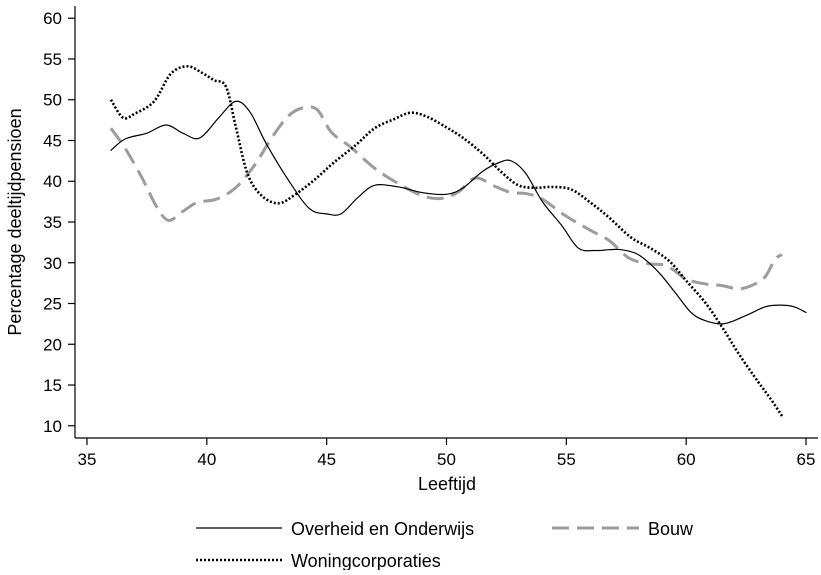  What do you see at coordinates (671, 529) in the screenshot?
I see `legend-label-bouw: Bouw` at bounding box center [671, 529].